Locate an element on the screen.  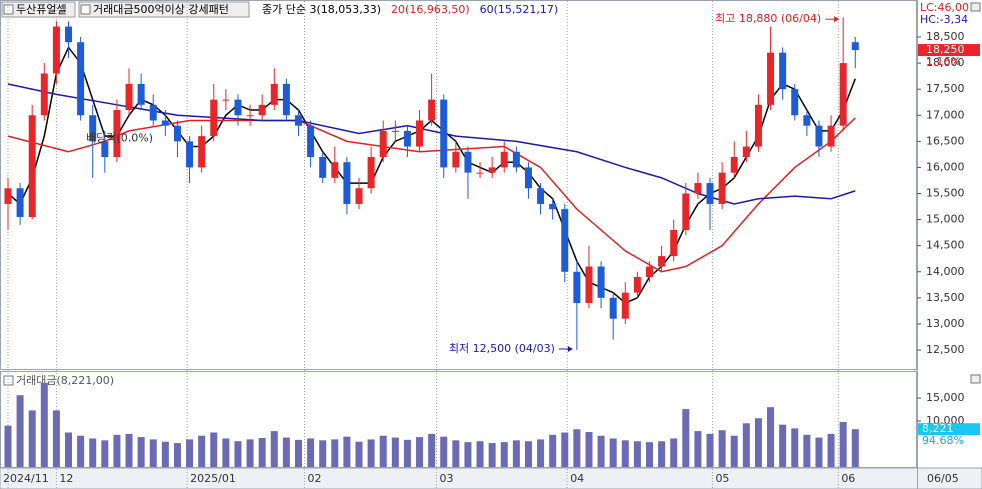
lc-label: LC:46,00 is located at coordinates (944, 7).